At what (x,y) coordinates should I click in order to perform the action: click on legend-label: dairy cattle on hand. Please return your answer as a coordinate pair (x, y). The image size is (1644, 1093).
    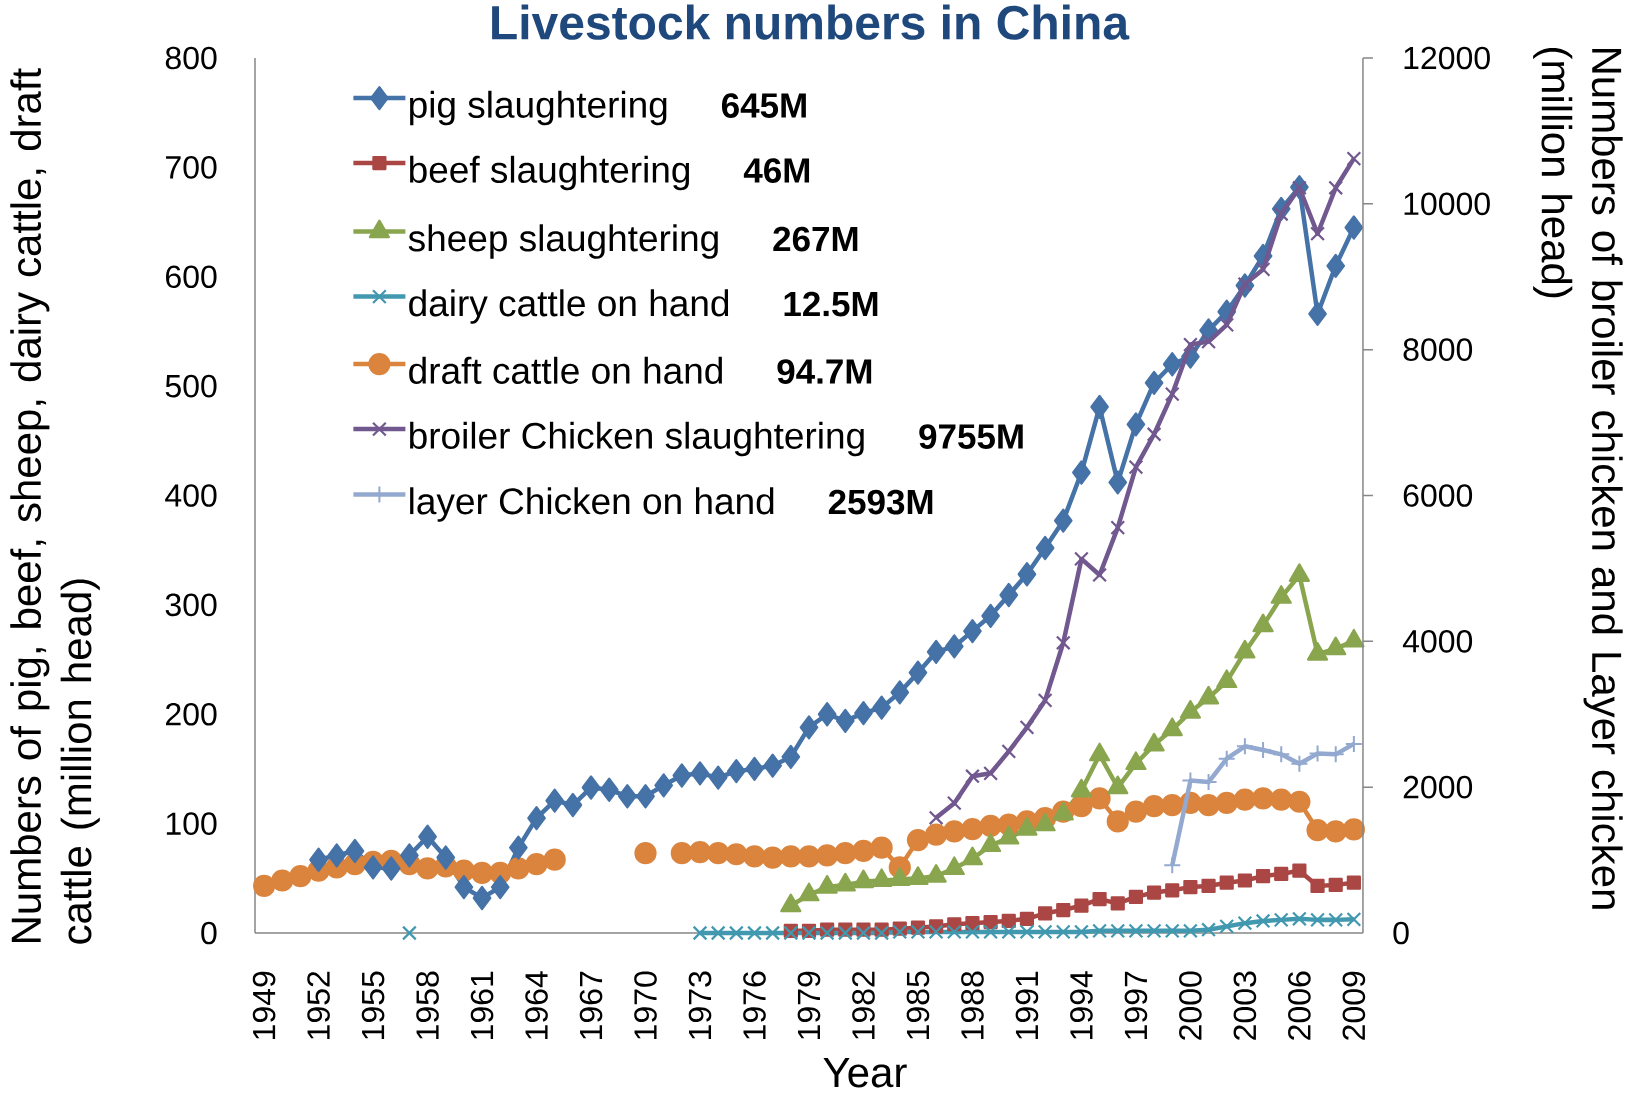
    Looking at the image, I should click on (569, 306).